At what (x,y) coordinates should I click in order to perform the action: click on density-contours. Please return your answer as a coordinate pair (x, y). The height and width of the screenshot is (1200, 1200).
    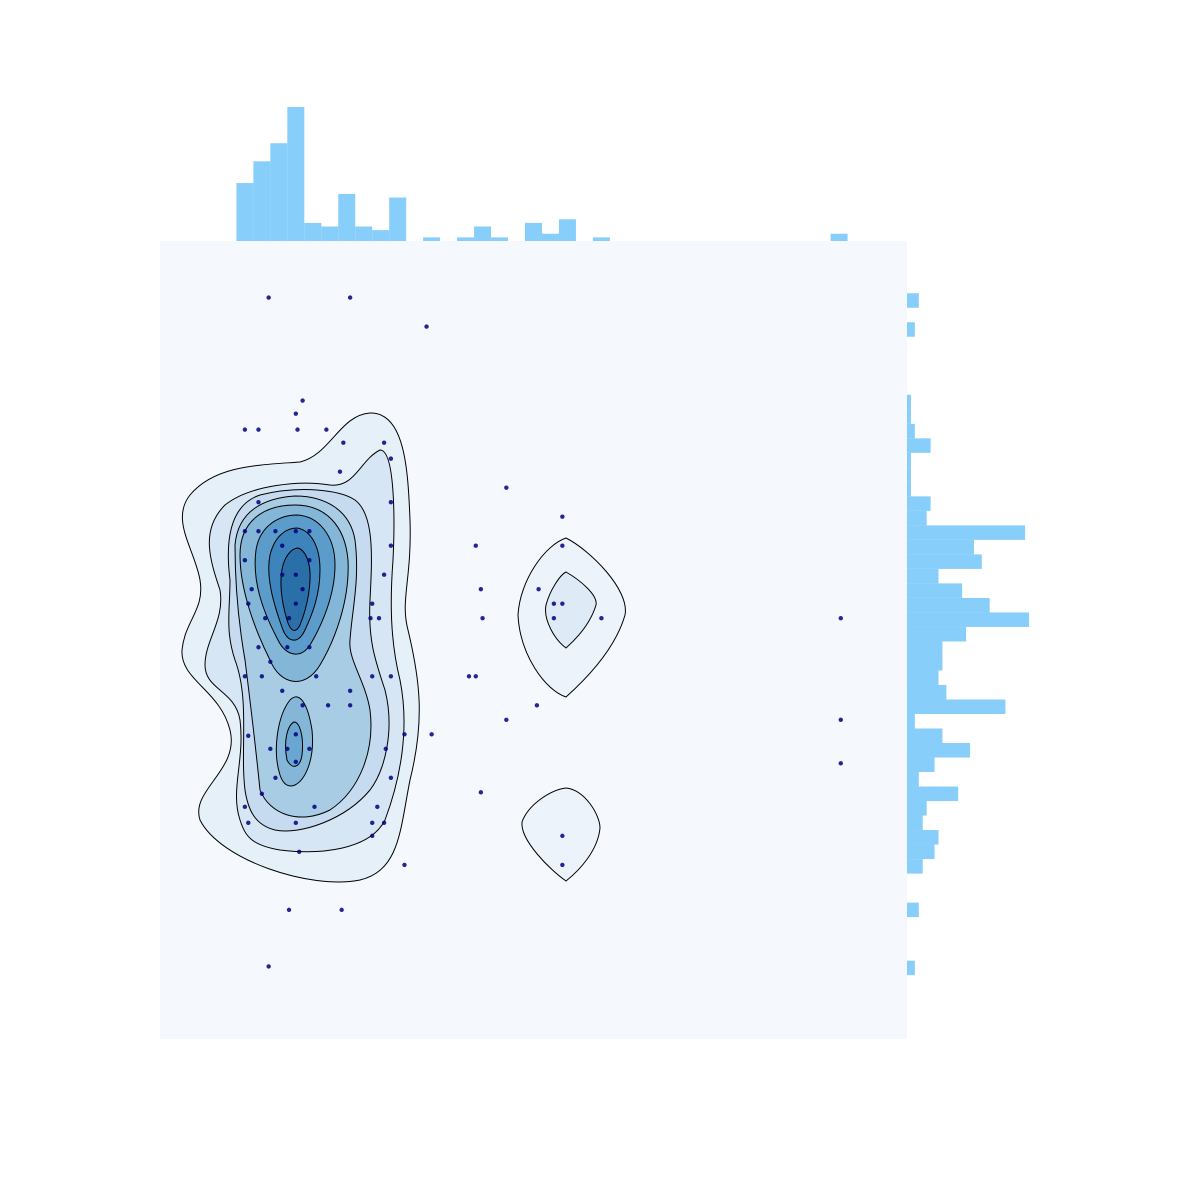
    Looking at the image, I should click on (403, 647).